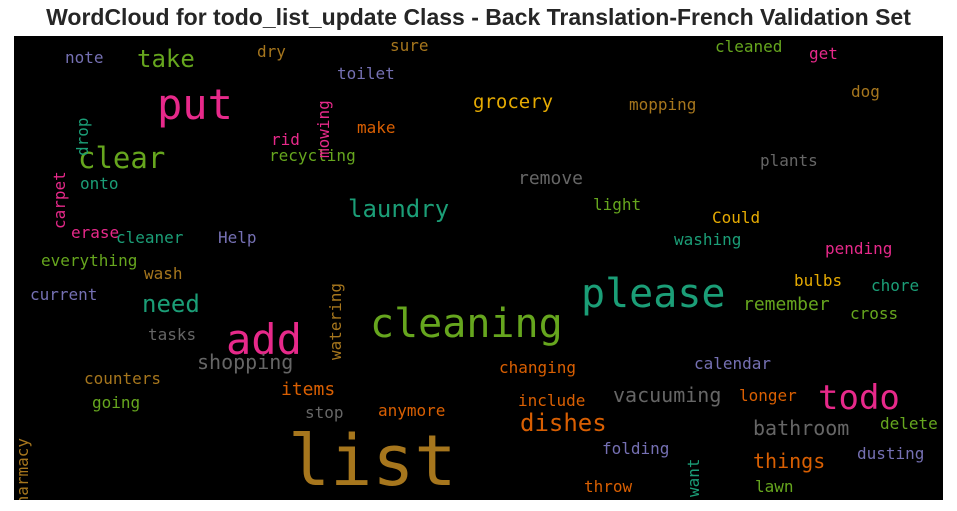 The height and width of the screenshot is (511, 957). I want to click on word-going: going, so click(116, 402).